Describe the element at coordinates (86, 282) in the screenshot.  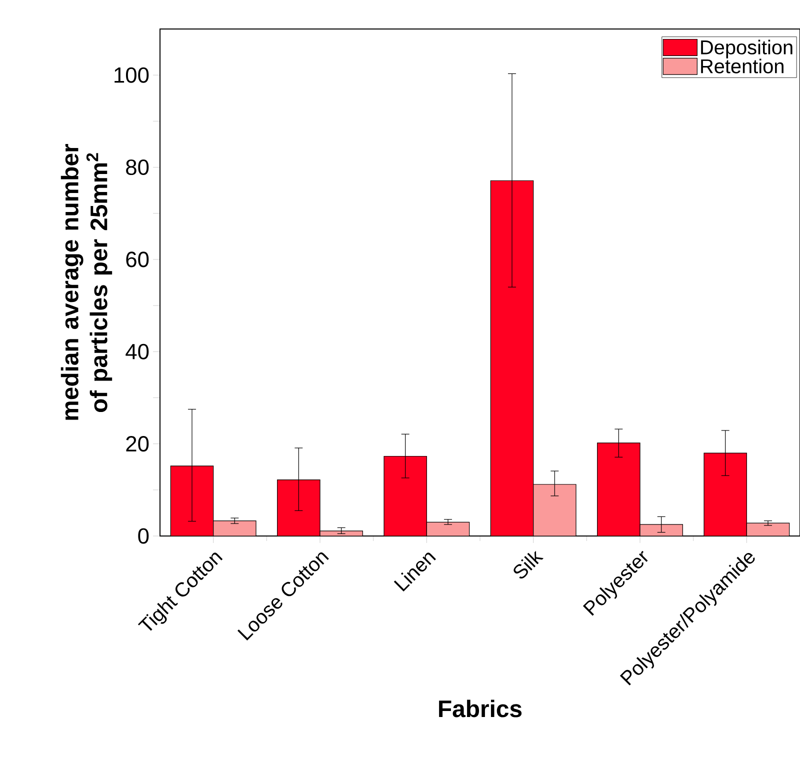
I see `y-axis-title: median average number of particles per 25mm$^{2}$` at that location.